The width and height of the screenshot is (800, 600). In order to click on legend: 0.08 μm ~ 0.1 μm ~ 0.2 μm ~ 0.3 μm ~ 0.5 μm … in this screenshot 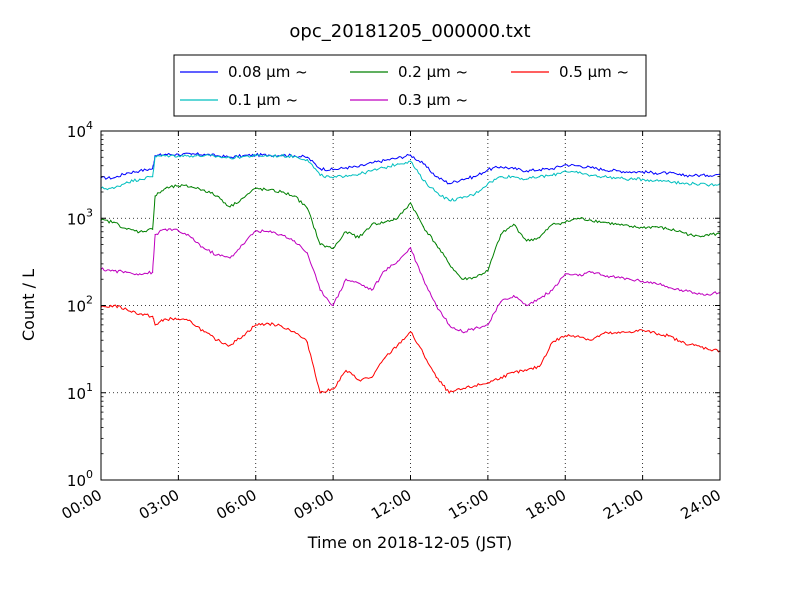, I will do `click(410, 85)`.